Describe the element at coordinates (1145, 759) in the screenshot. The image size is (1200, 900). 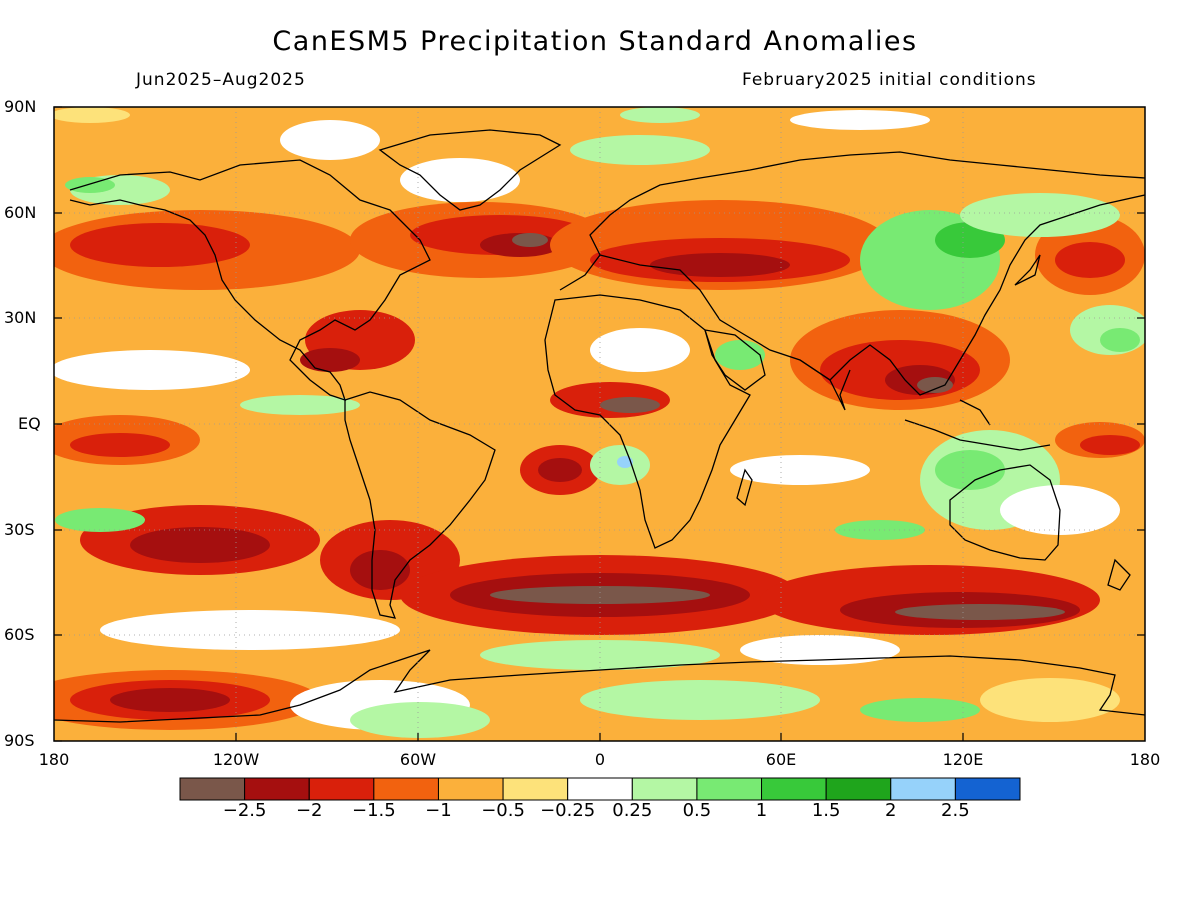
I see `lon-label-180e: 180` at that location.